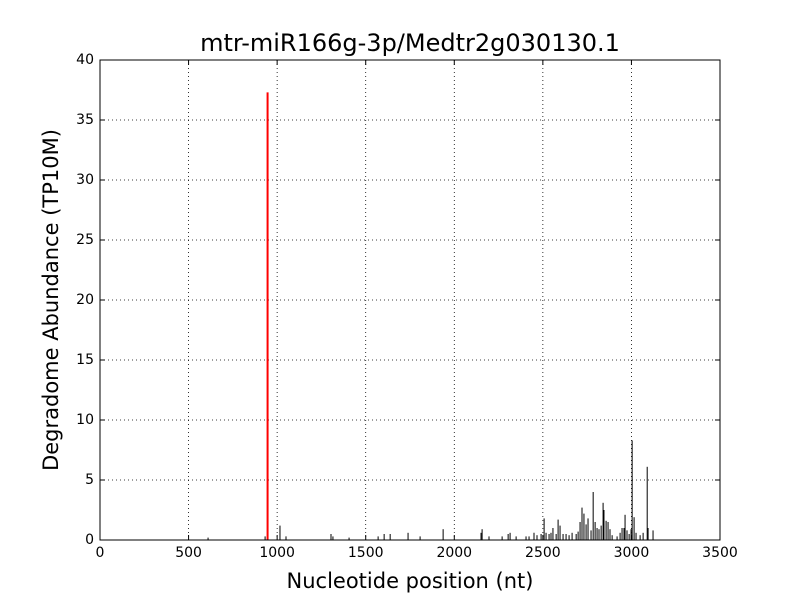  What do you see at coordinates (410, 581) in the screenshot?
I see `x-axis-label: Nucleotide position (nt)` at bounding box center [410, 581].